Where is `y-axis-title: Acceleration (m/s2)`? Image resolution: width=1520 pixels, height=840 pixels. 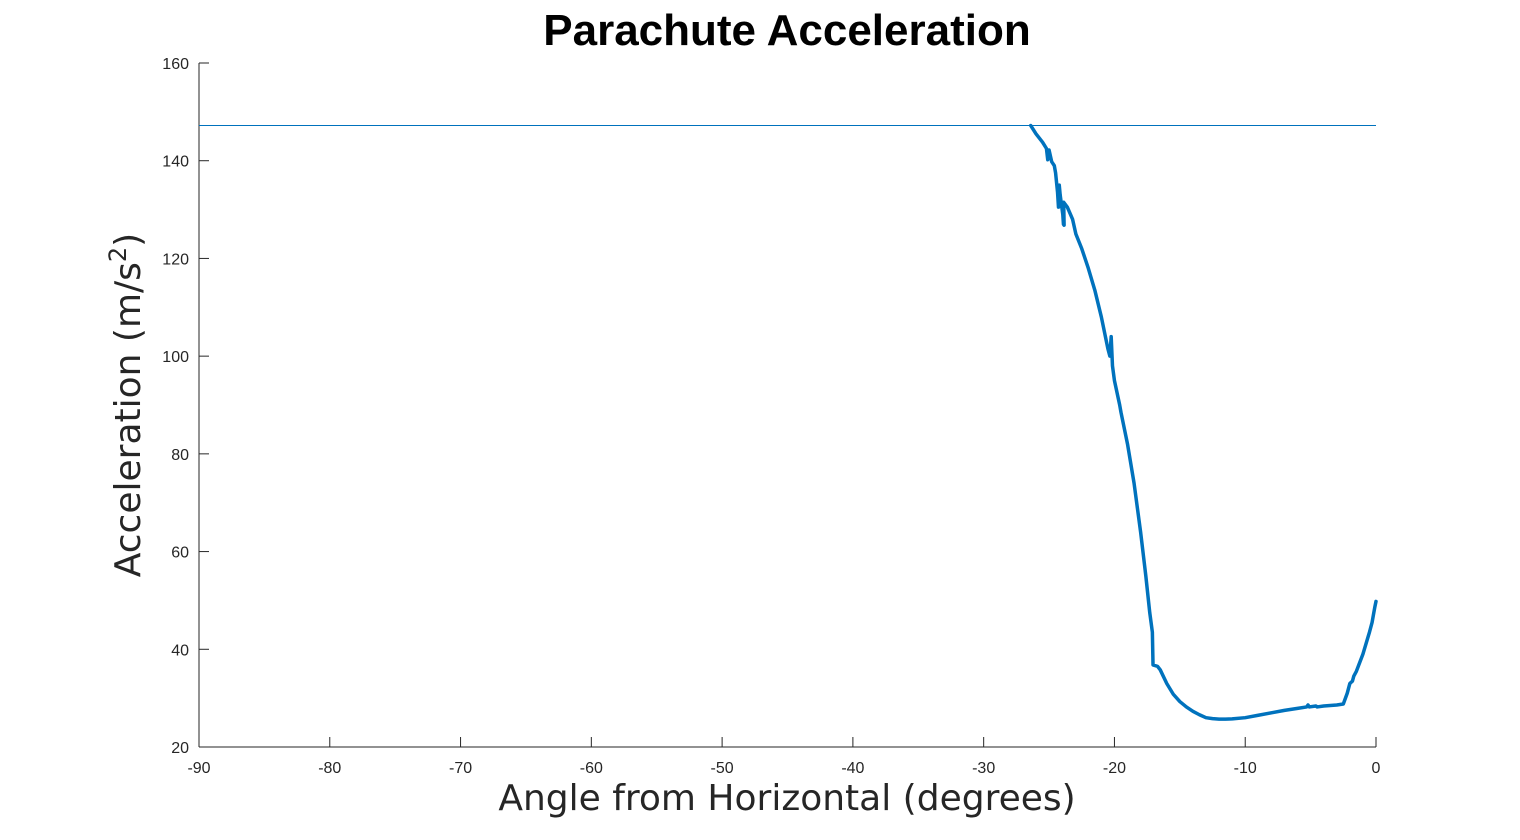
y-axis-title: Acceleration (m/s2) is located at coordinates (126, 405).